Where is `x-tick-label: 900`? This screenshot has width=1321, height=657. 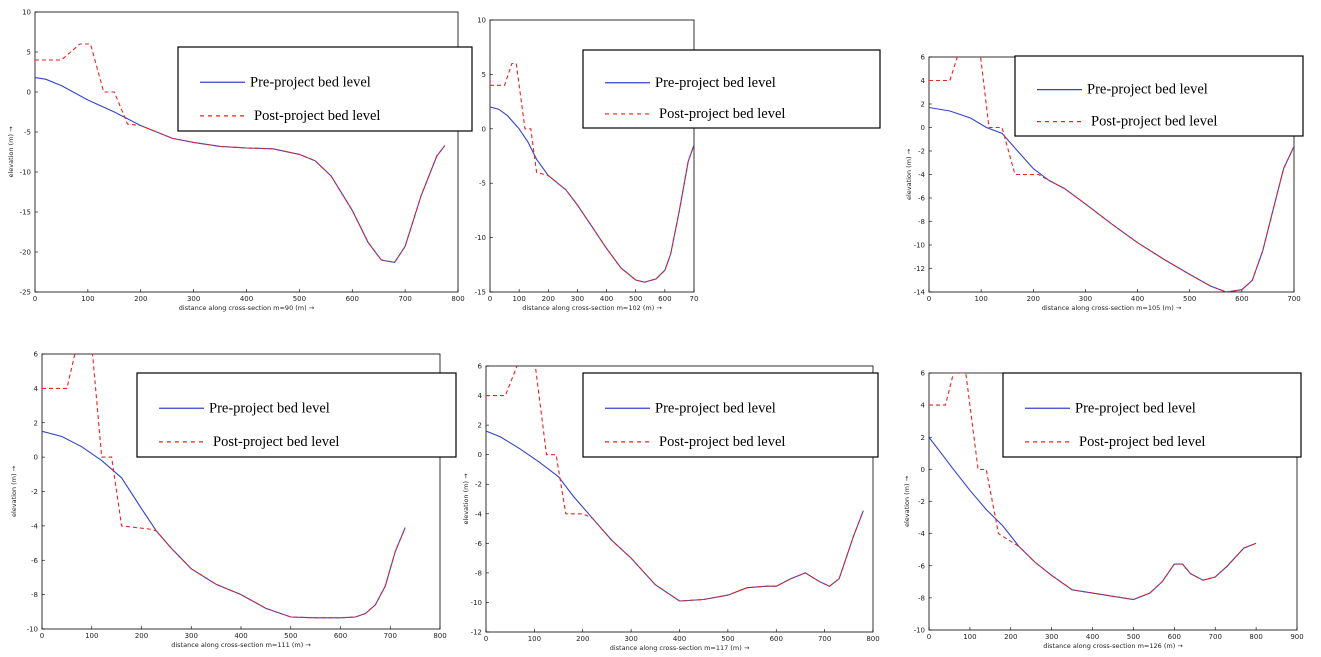
x-tick-label: 900 is located at coordinates (1296, 637).